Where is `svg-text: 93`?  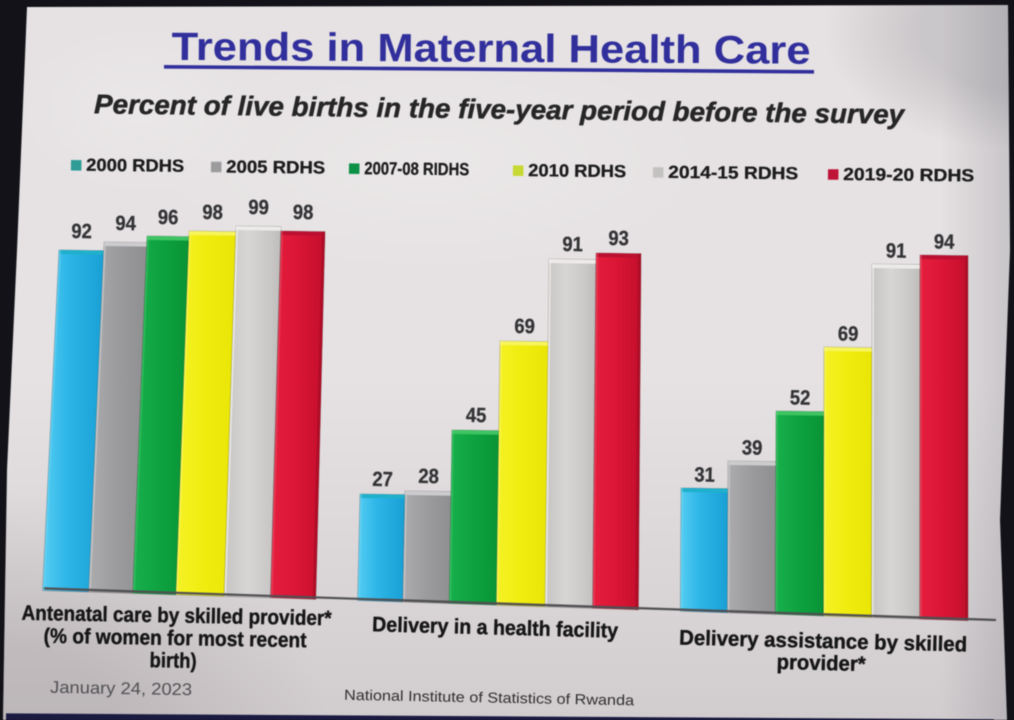
svg-text: 93 is located at coordinates (618, 238).